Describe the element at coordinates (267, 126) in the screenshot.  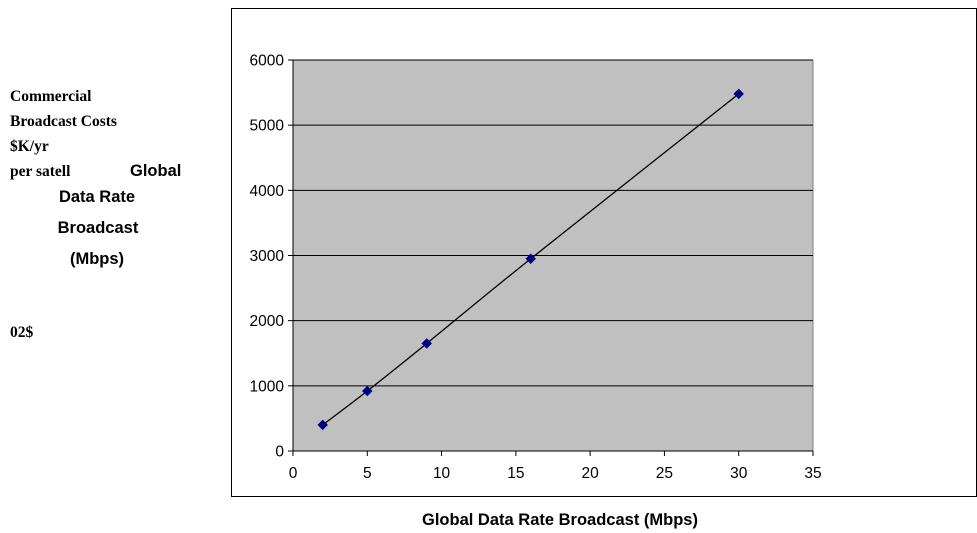
I see `y-tick-label: 5000` at that location.